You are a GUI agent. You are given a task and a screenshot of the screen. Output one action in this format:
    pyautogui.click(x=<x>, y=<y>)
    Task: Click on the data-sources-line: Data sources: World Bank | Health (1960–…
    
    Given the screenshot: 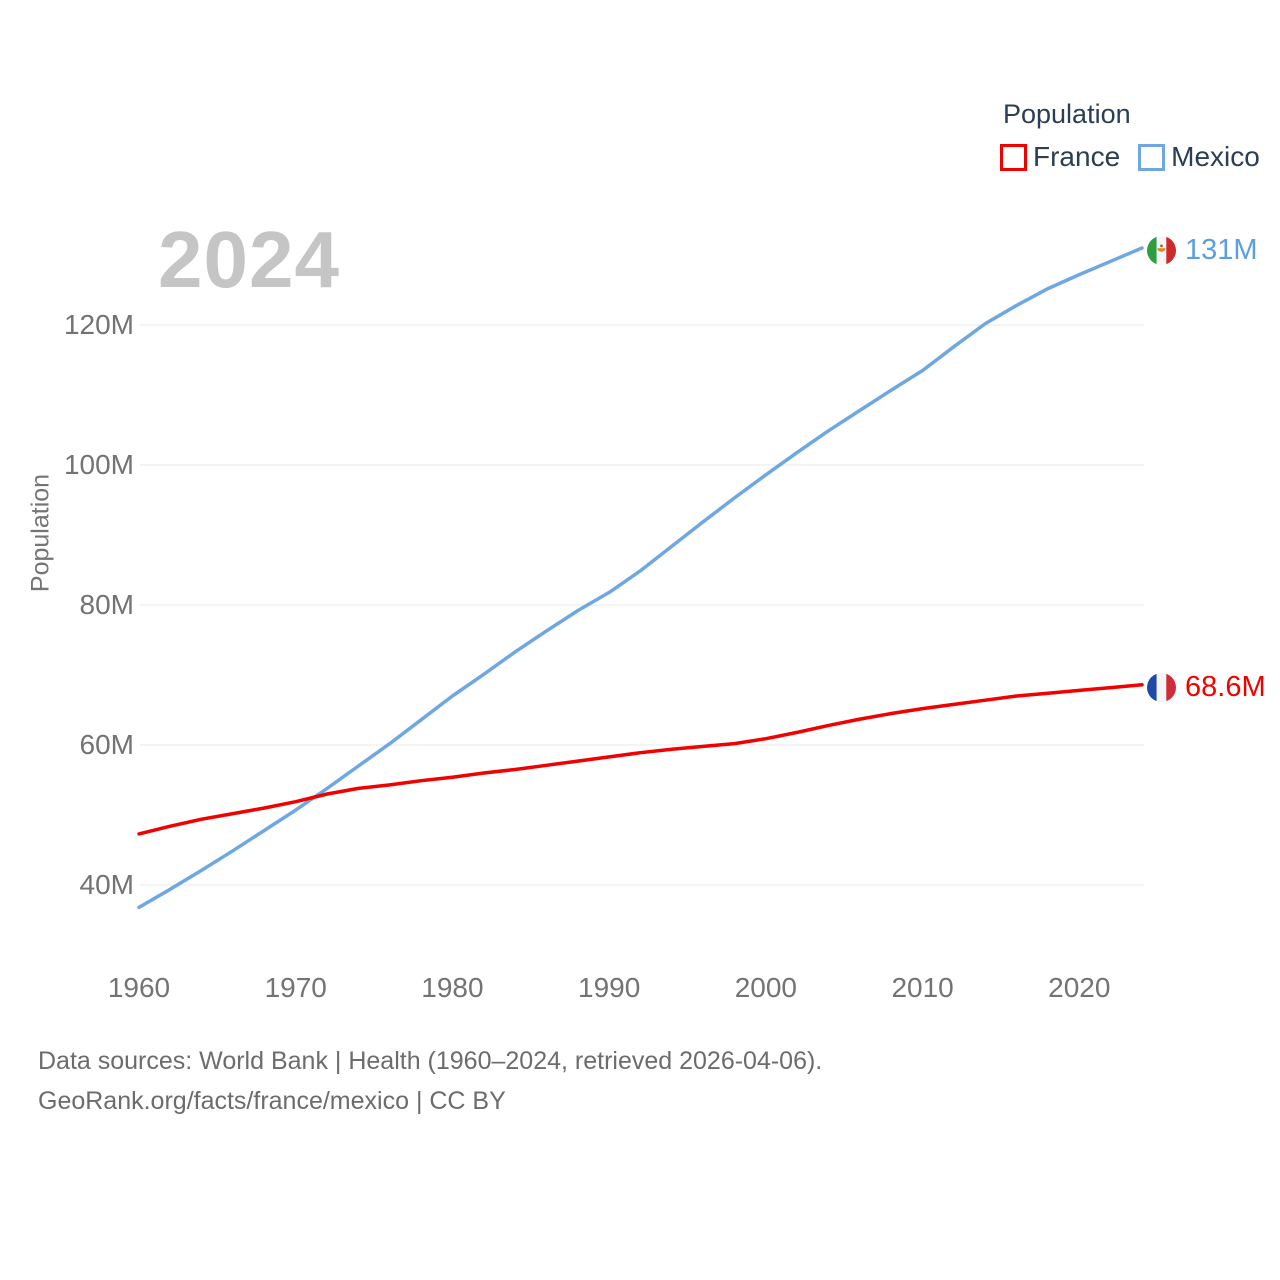 What is the action you would take?
    pyautogui.click(x=430, y=1061)
    